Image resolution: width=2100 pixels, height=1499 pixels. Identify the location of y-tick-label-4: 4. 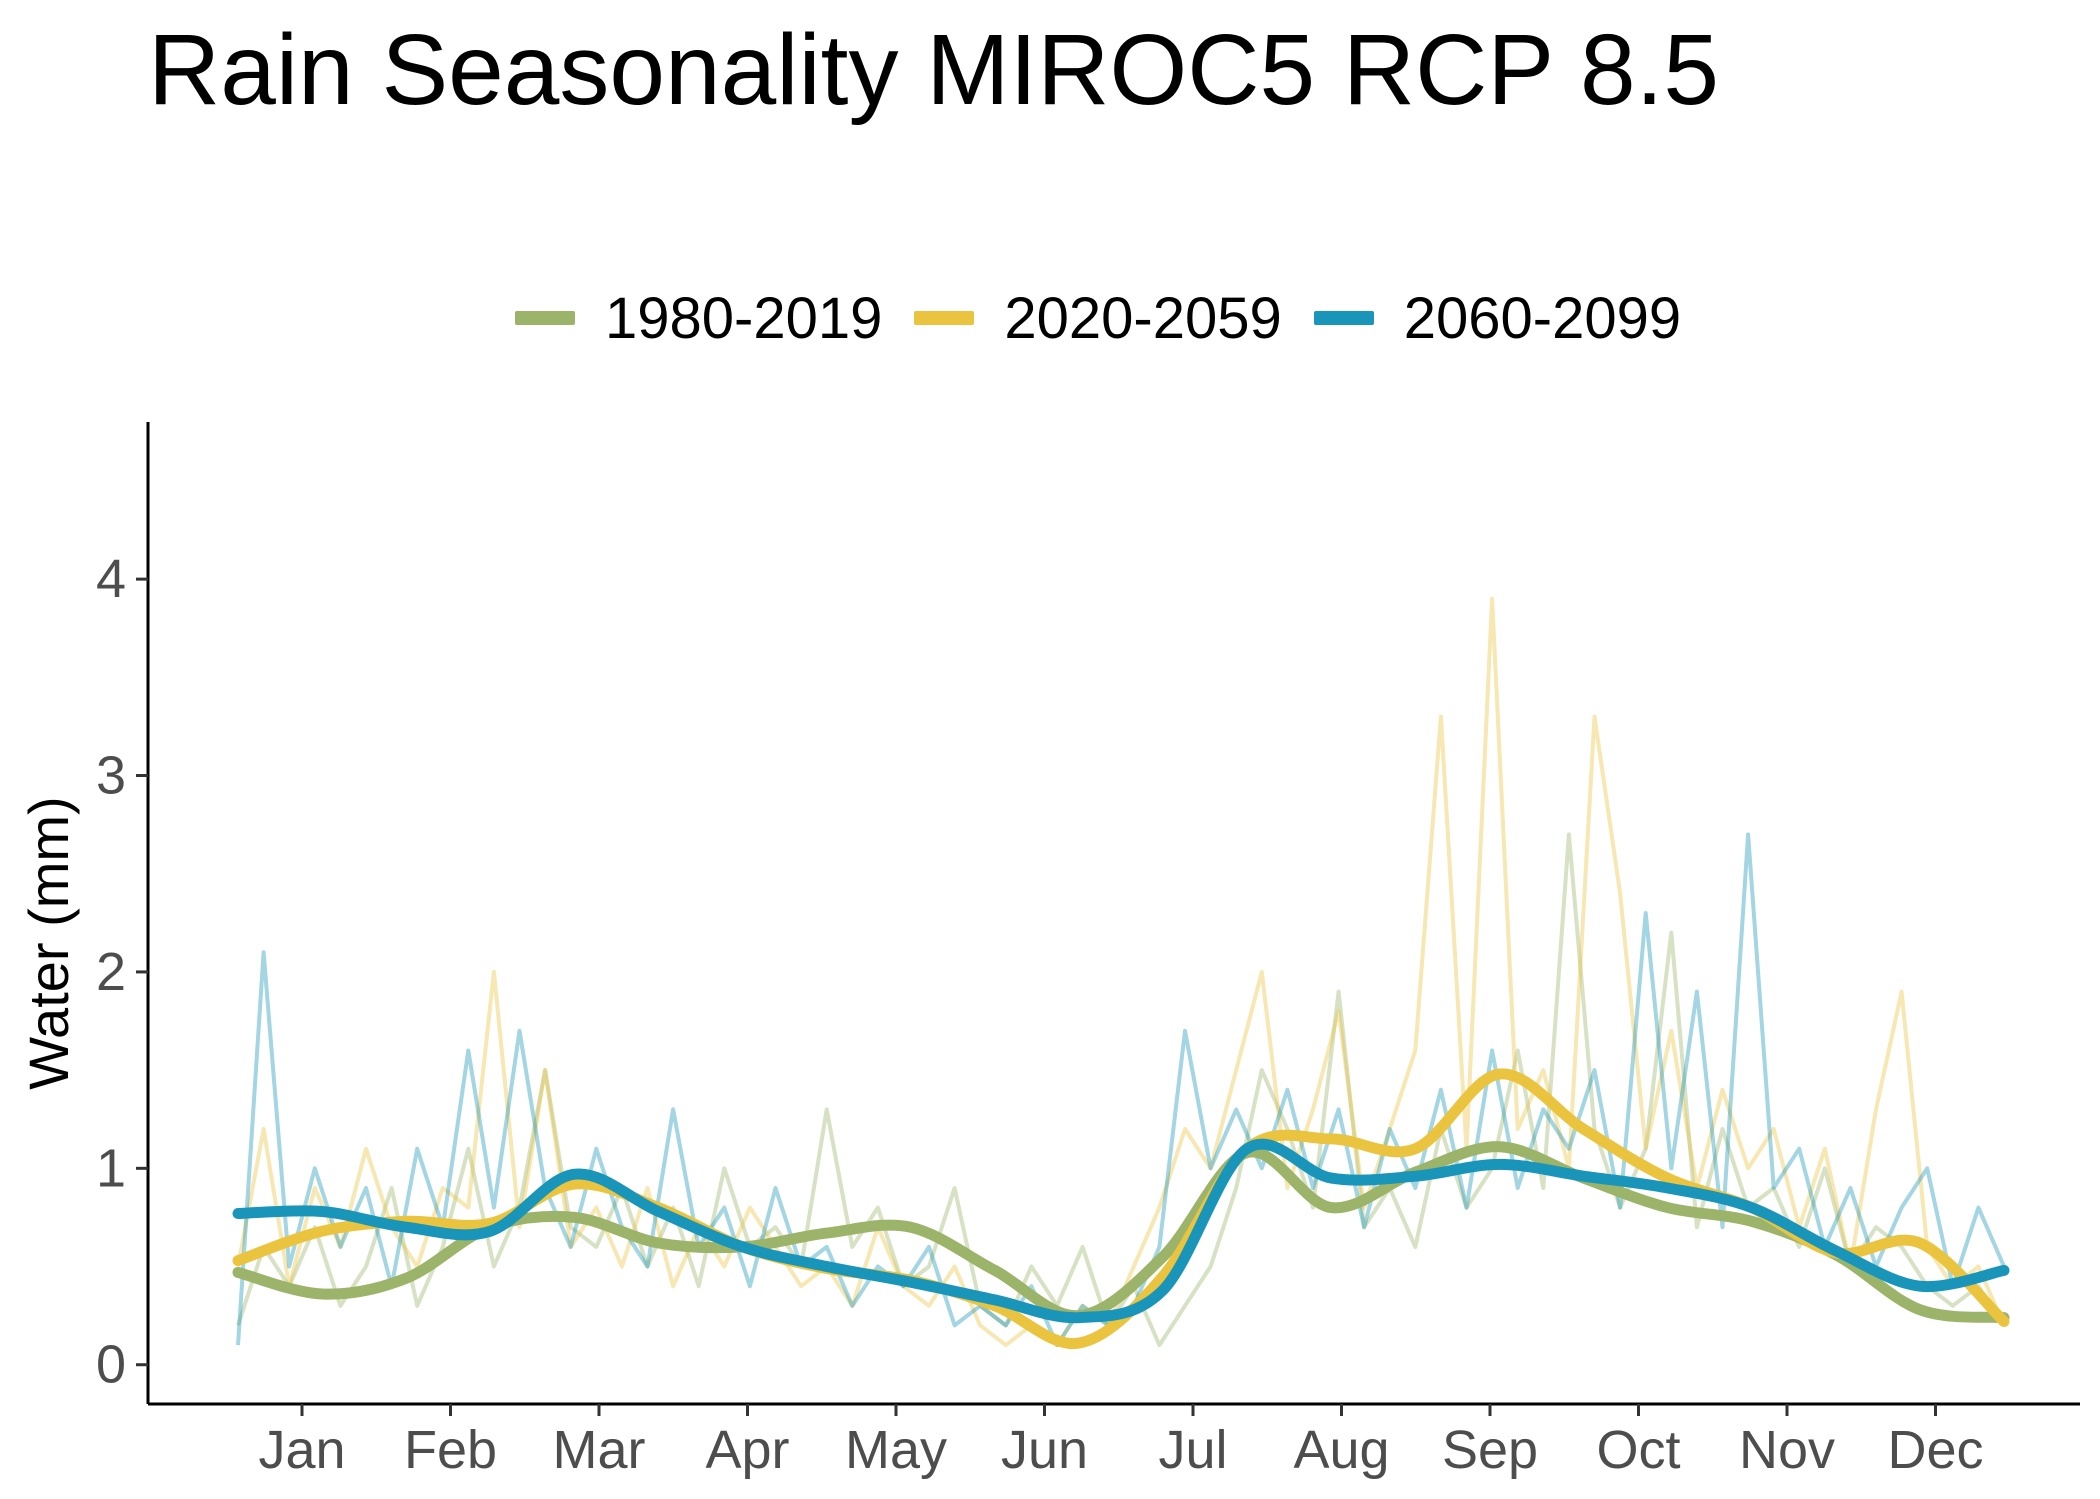
(111, 579).